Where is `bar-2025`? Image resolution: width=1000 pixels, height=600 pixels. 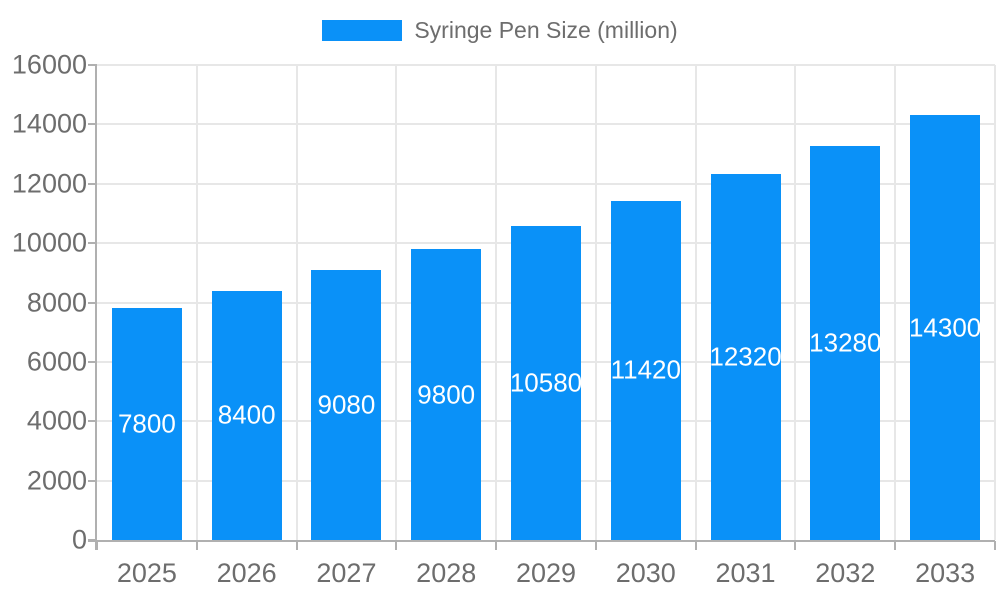
bar-2025 is located at coordinates (146, 424).